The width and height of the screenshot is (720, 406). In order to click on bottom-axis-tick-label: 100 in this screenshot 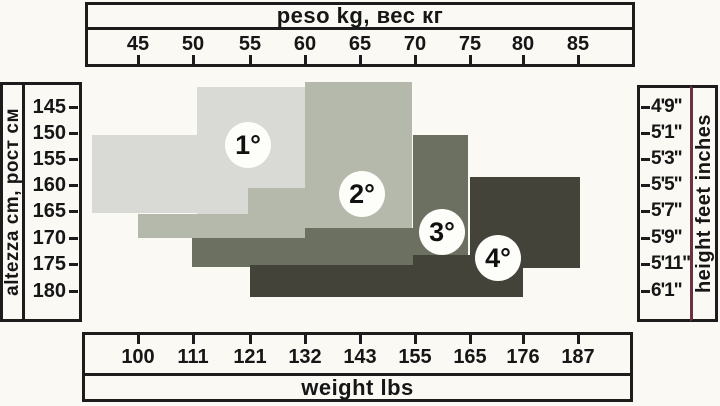, I will do `click(138, 357)`.